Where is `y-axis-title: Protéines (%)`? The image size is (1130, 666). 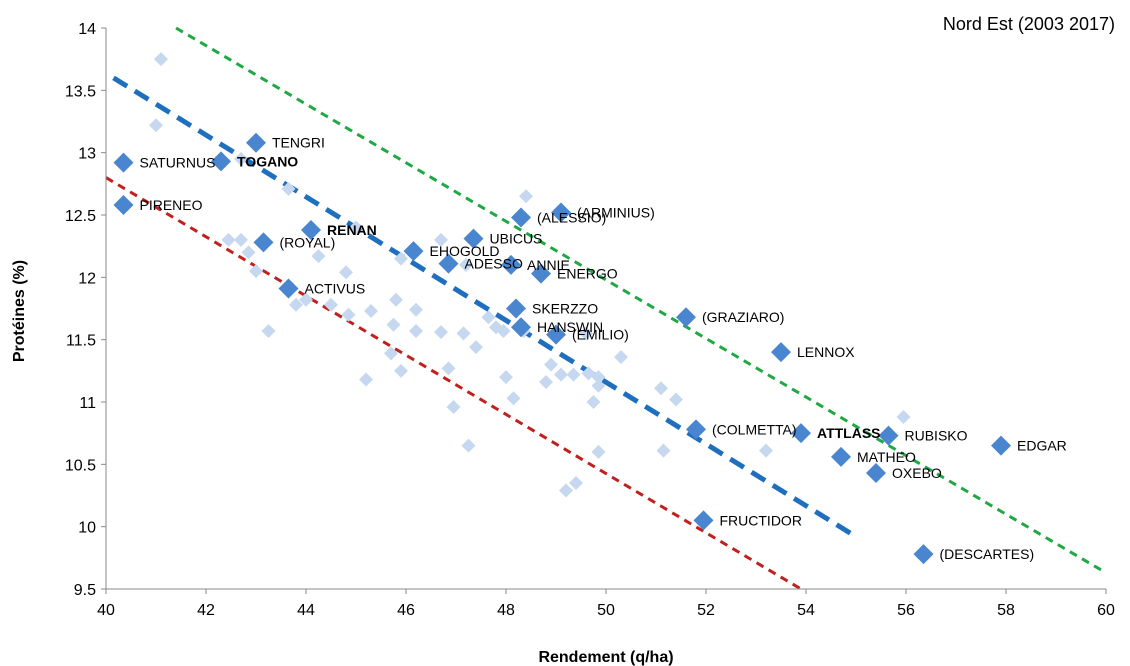 y-axis-title: Protéines (%) is located at coordinates (19, 311).